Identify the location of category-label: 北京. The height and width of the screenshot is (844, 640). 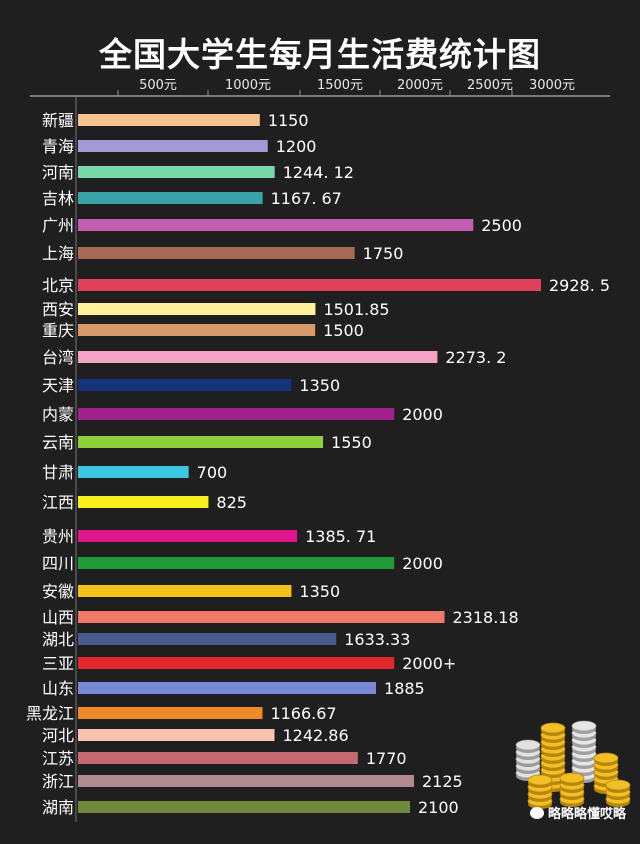
(58, 285).